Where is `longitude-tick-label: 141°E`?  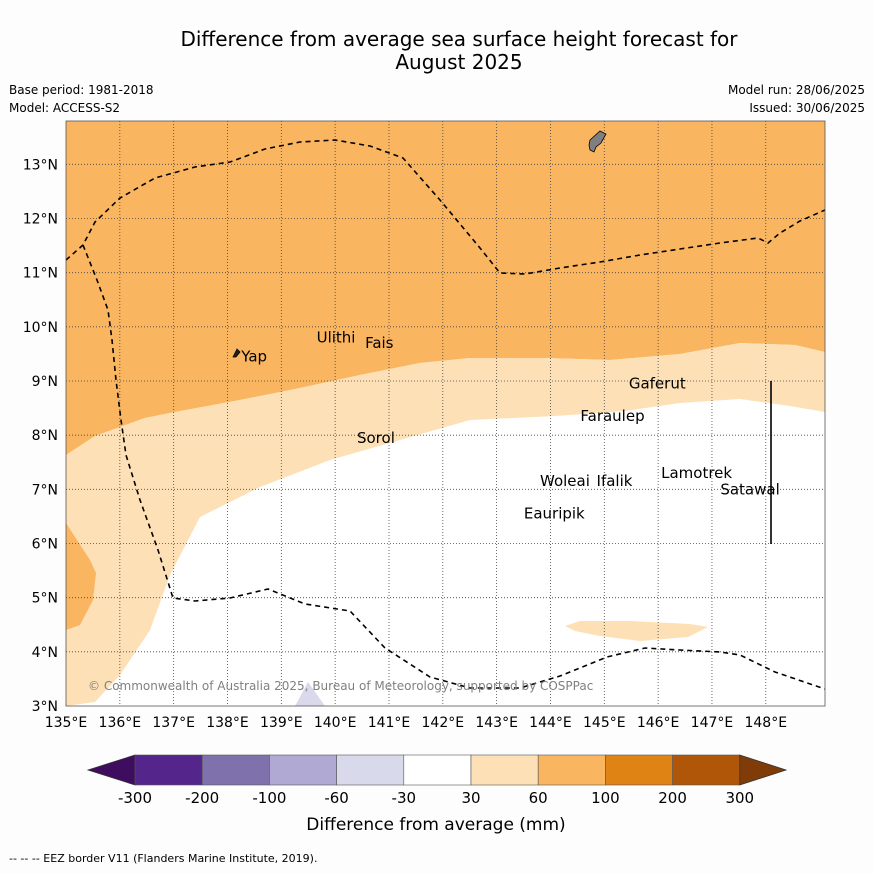
longitude-tick-label: 141°E is located at coordinates (389, 723).